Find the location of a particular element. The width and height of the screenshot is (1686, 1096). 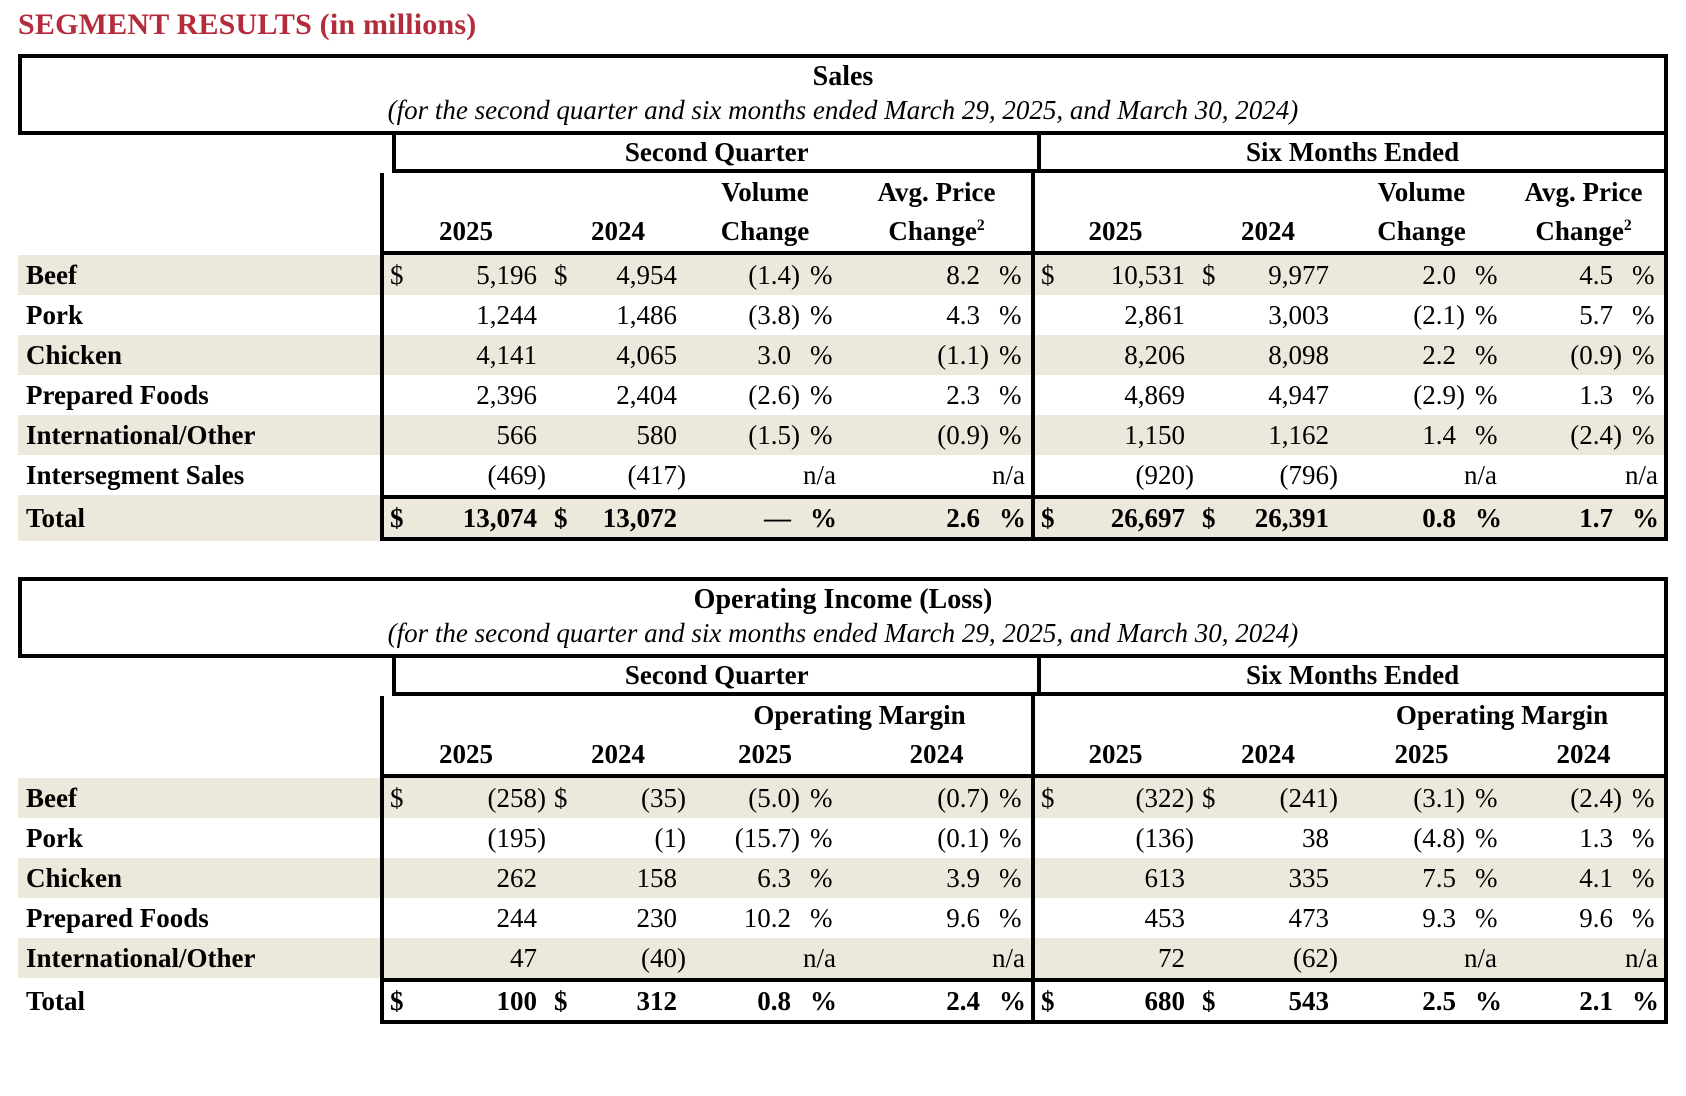

amount-cell: 2,404 is located at coordinates (638, 395).